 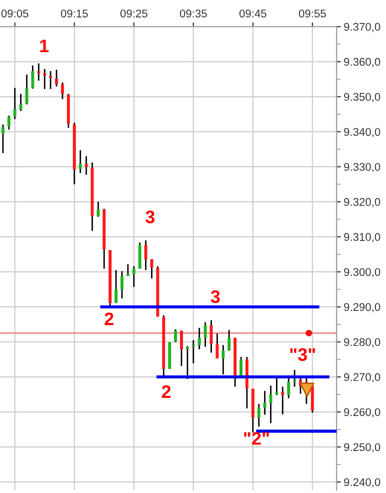 I want to click on x-tick-label: 09:15, so click(x=74, y=14).